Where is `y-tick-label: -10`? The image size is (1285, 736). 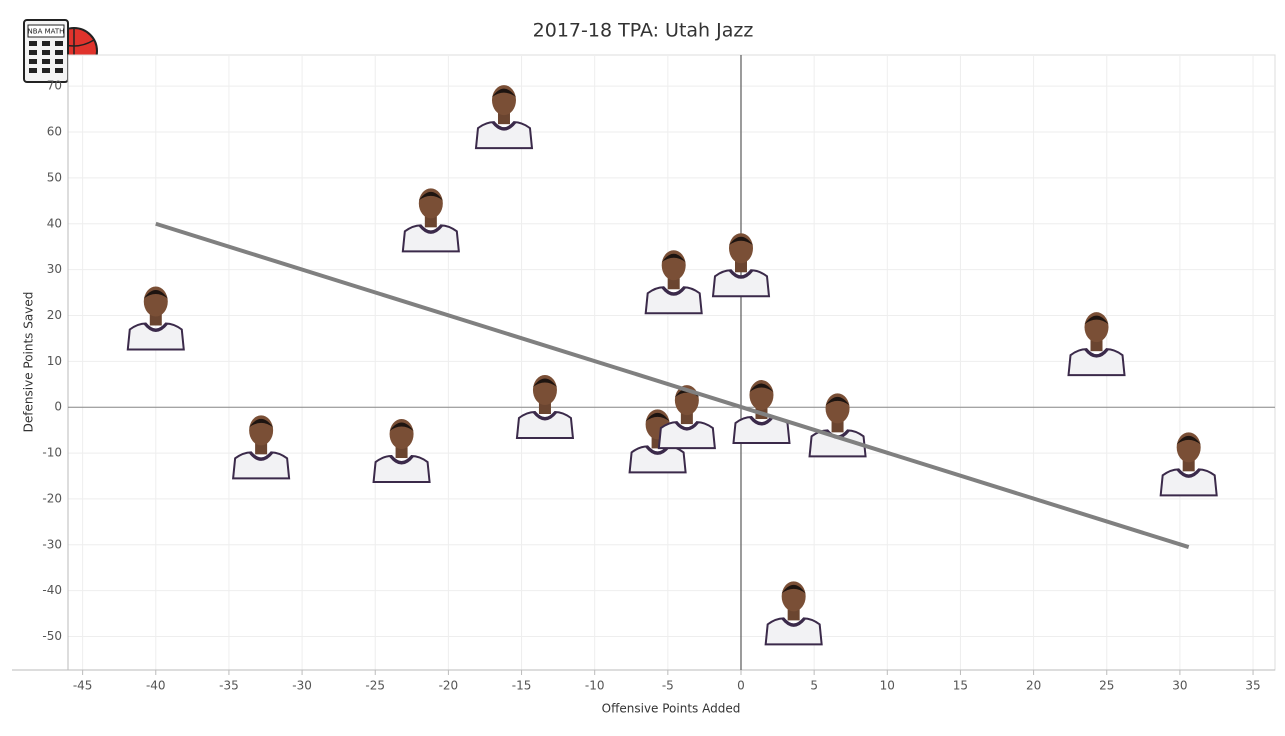 y-tick-label: -10 is located at coordinates (52, 453).